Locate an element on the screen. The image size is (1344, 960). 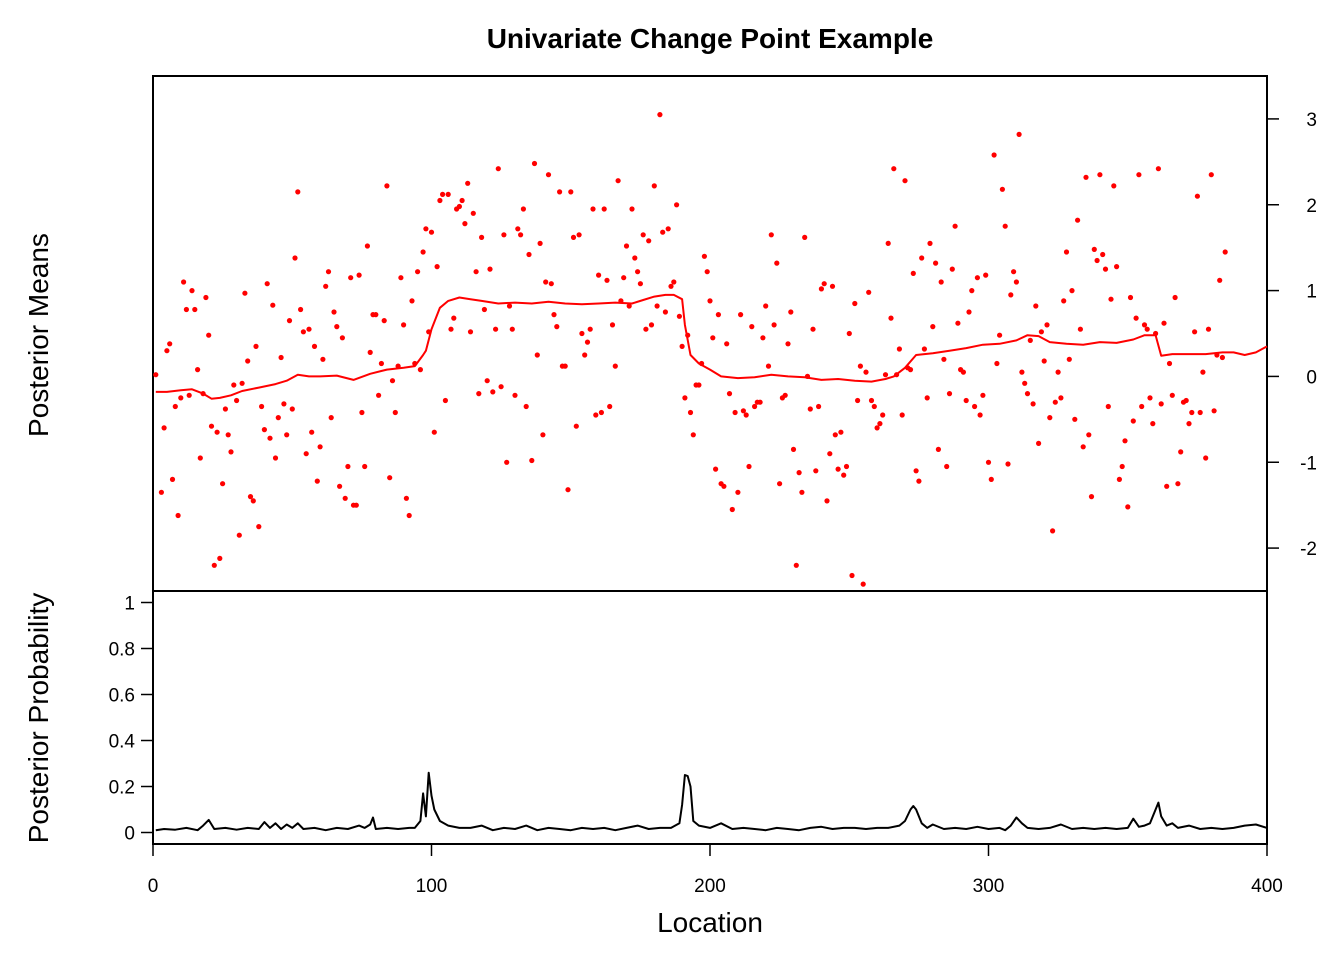
y-tick-label: 3 is located at coordinates (1311, 120).